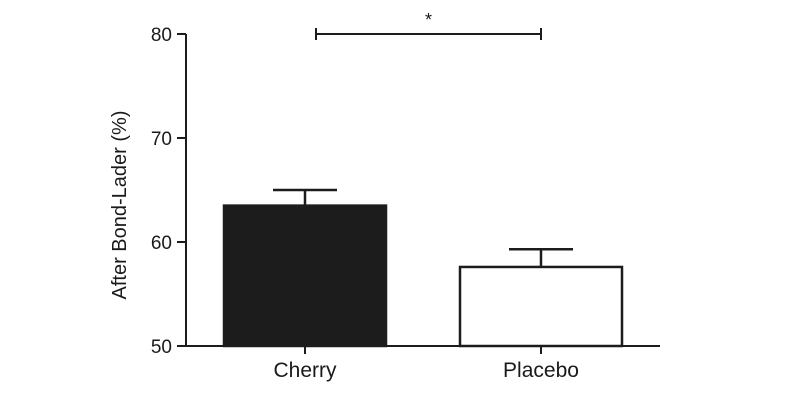 The image size is (800, 400). What do you see at coordinates (428, 20) in the screenshot?
I see `significance-label: *` at bounding box center [428, 20].